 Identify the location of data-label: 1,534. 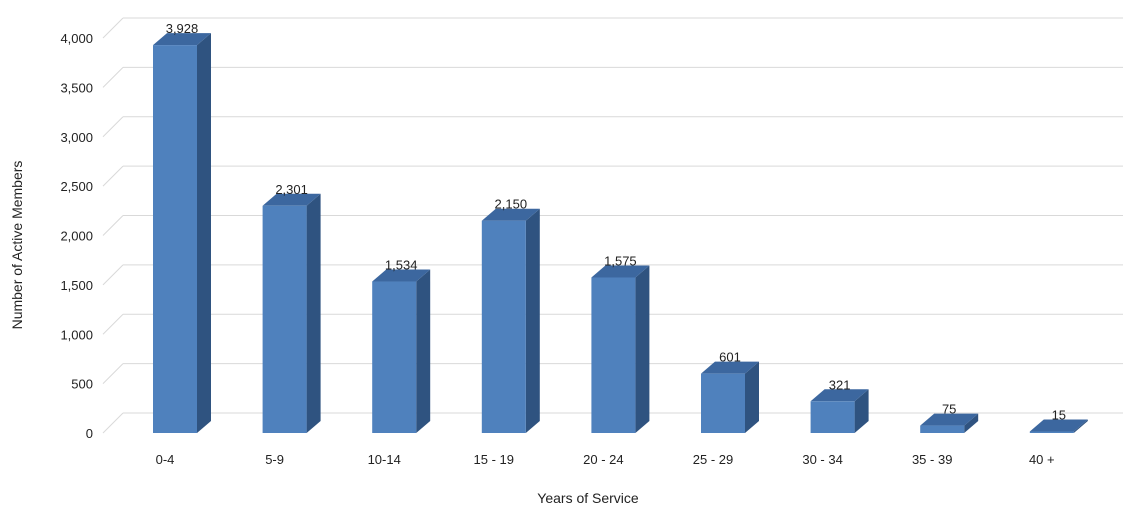
(401, 265).